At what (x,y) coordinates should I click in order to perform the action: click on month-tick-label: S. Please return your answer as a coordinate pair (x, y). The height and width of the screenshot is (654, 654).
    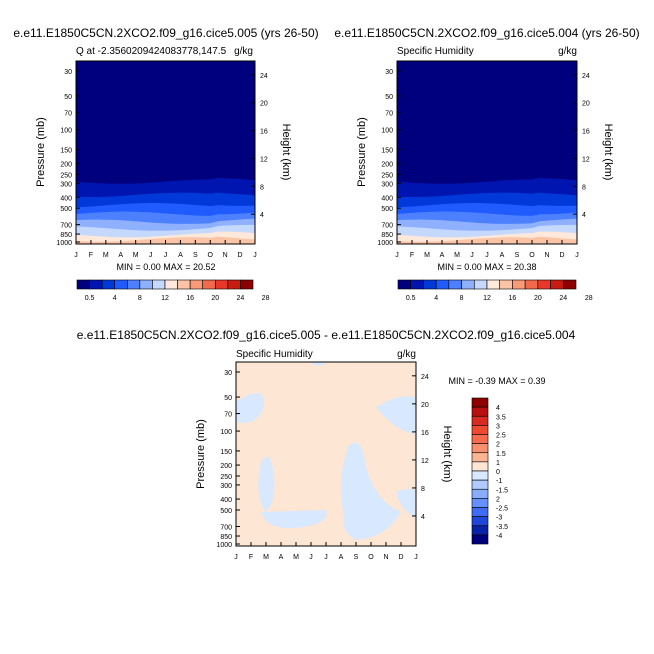
    Looking at the image, I should click on (195, 255).